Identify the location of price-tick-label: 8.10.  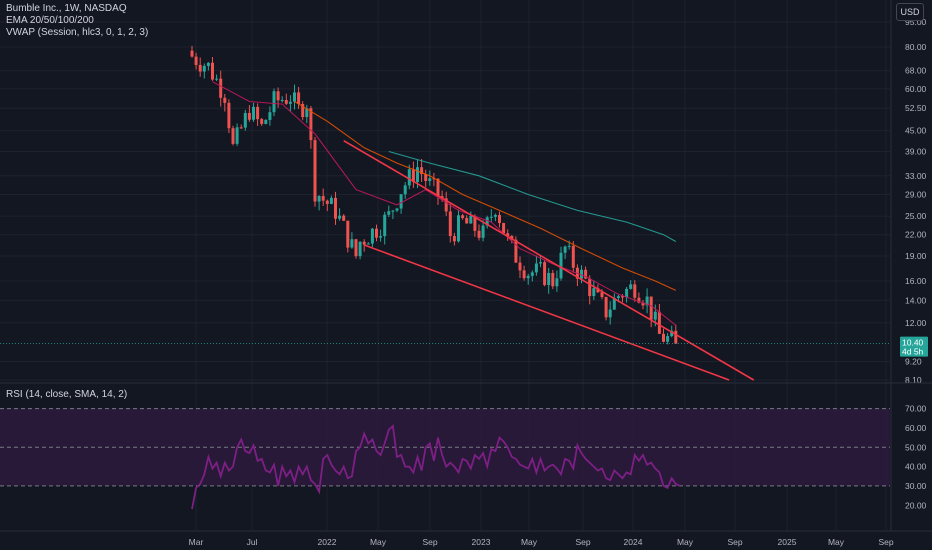
(913, 380).